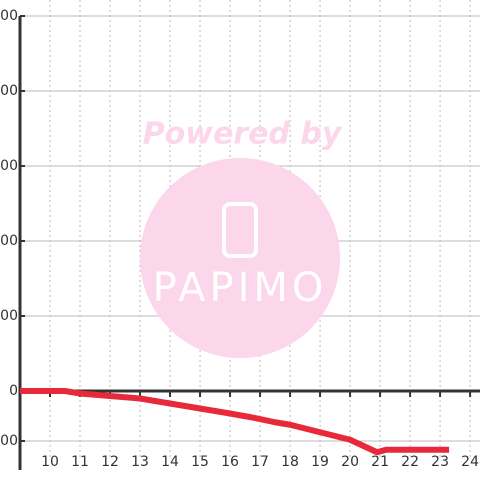 The height and width of the screenshot is (480, 480). Describe the element at coordinates (380, 462) in the screenshot. I see `x-tick-label: 21` at that location.